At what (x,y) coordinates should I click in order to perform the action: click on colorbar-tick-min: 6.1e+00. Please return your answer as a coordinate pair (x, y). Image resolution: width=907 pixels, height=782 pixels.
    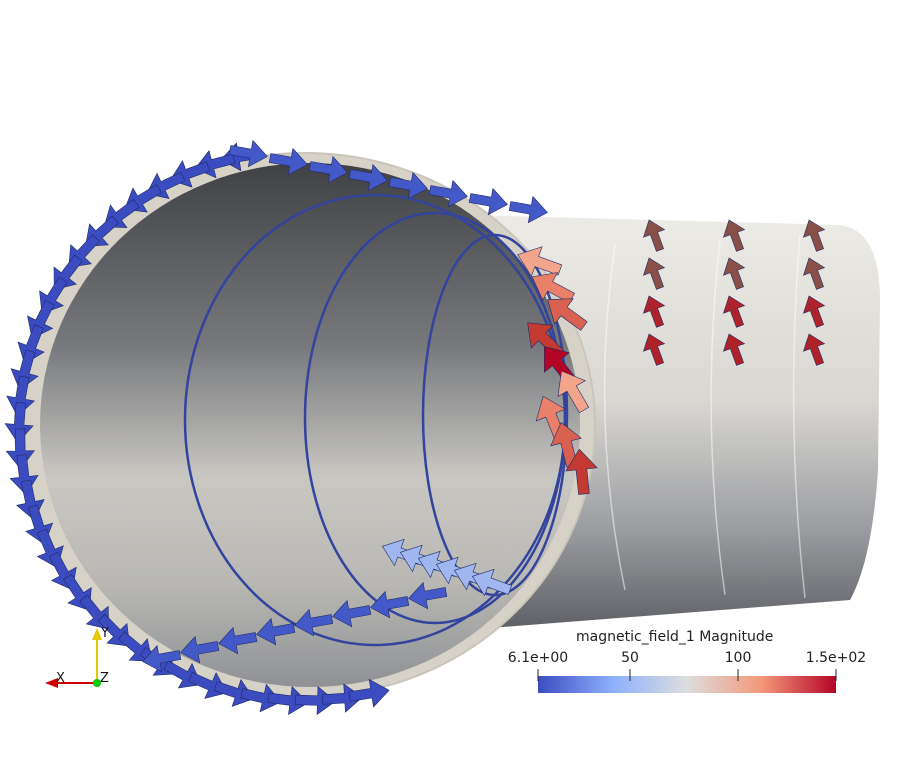
    Looking at the image, I should click on (538, 658).